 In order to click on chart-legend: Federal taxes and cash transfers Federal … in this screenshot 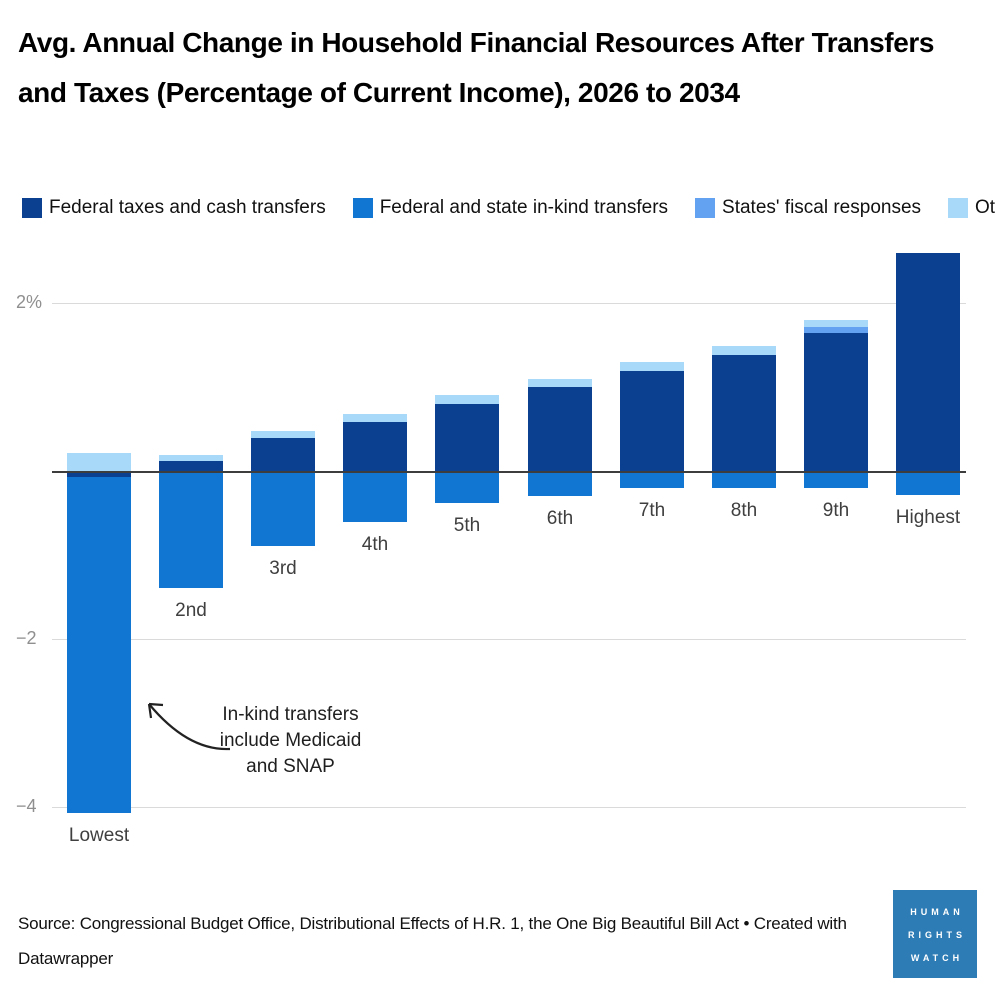, I will do `click(509, 208)`.